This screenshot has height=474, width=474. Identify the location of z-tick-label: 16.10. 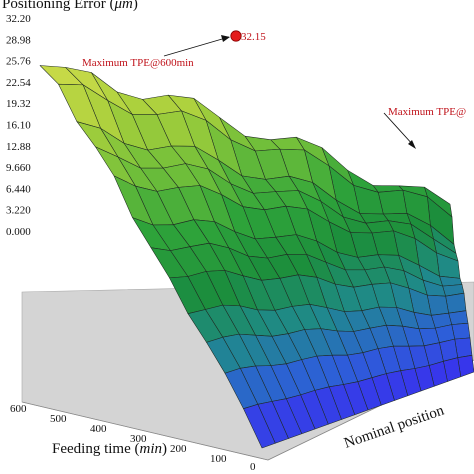
(18, 126).